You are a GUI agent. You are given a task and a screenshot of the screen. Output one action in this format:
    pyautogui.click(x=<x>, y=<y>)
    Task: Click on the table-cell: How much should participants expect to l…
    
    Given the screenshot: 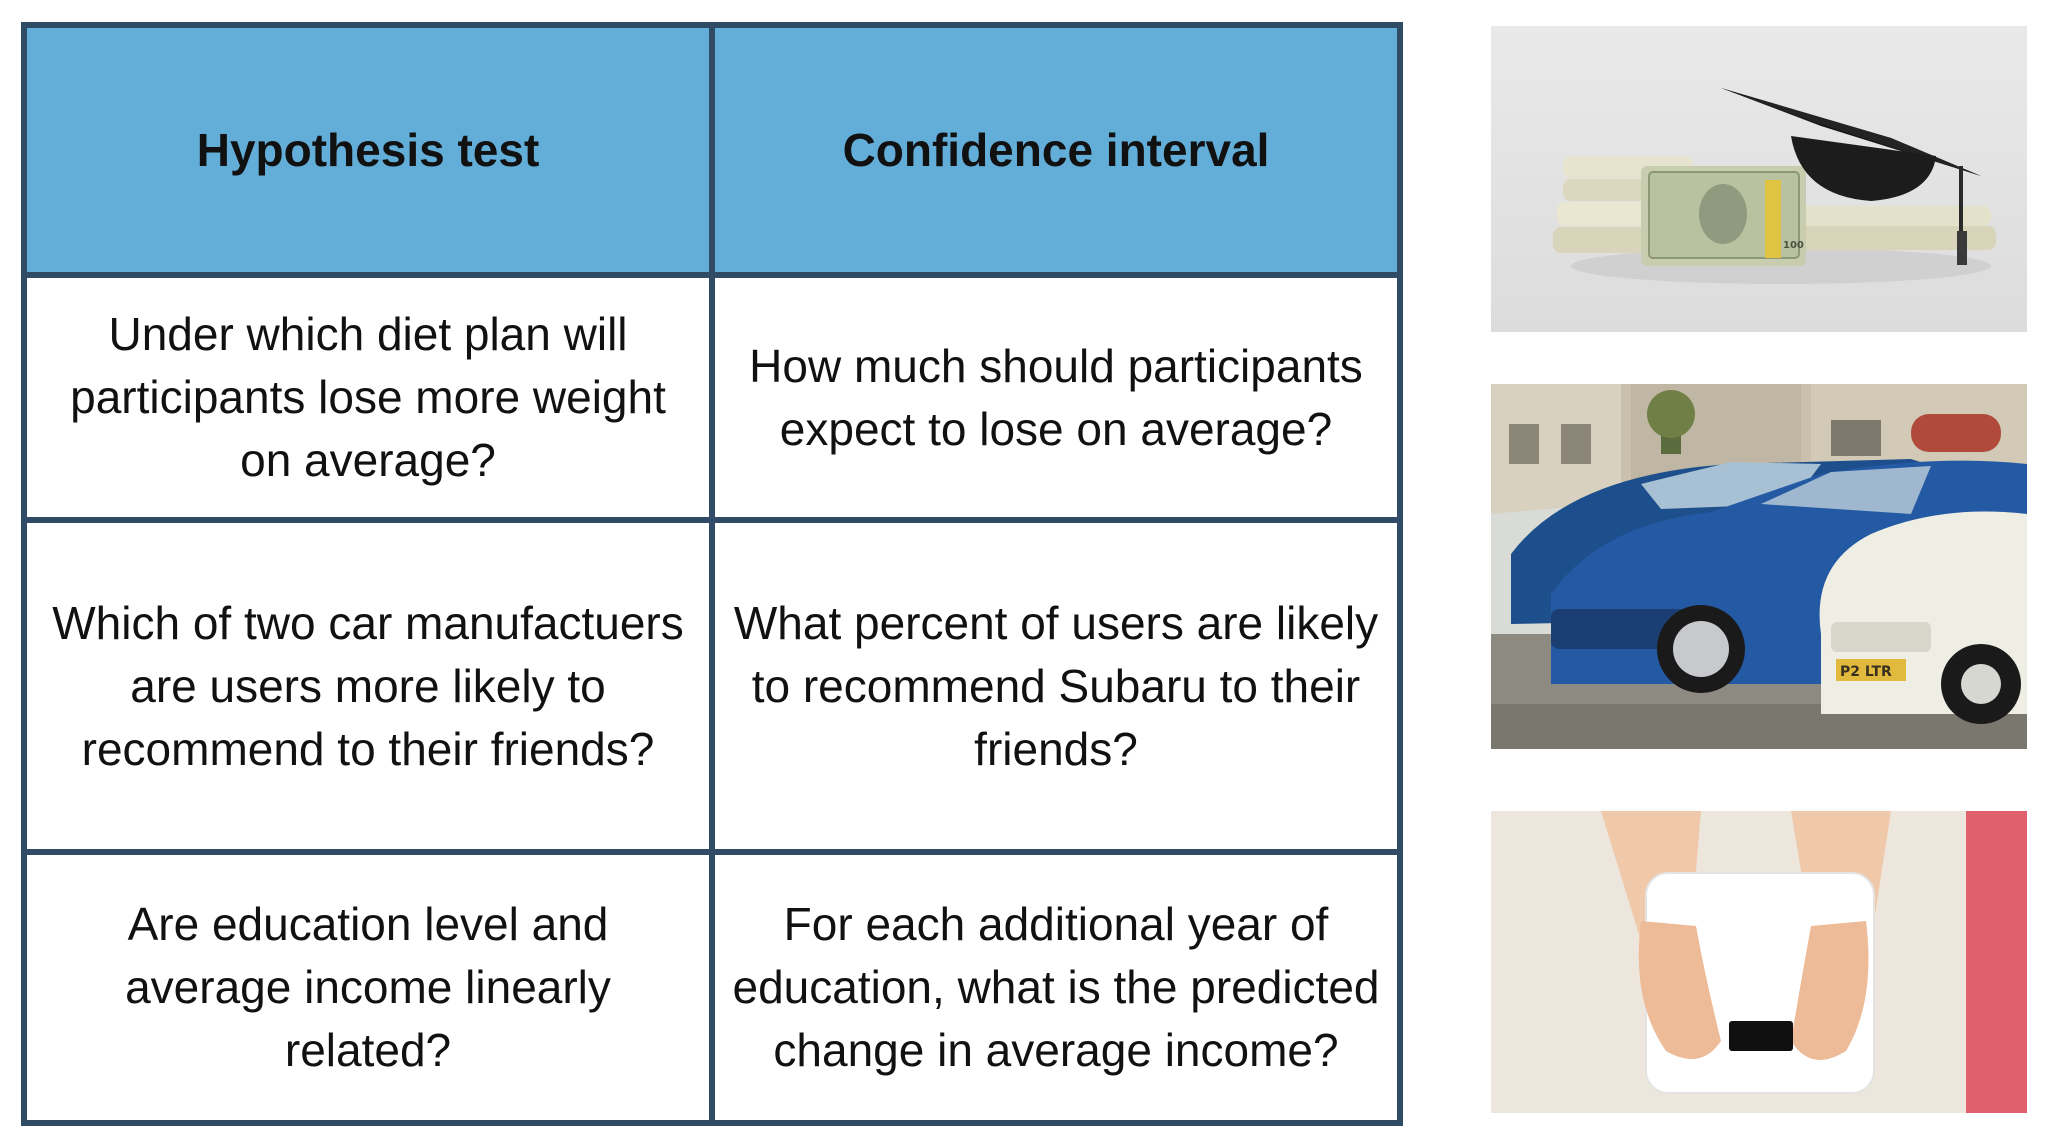 What is the action you would take?
    pyautogui.click(x=1056, y=397)
    